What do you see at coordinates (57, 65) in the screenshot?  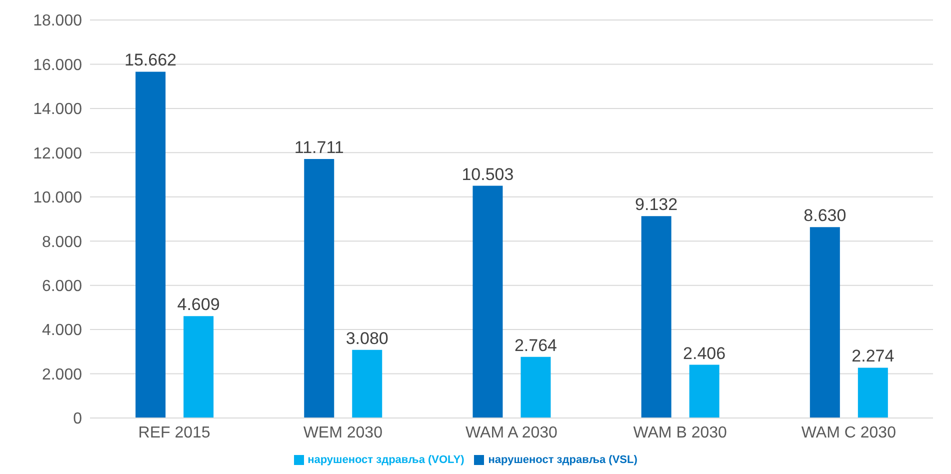 I see `y-tick-label: 16.000` at bounding box center [57, 65].